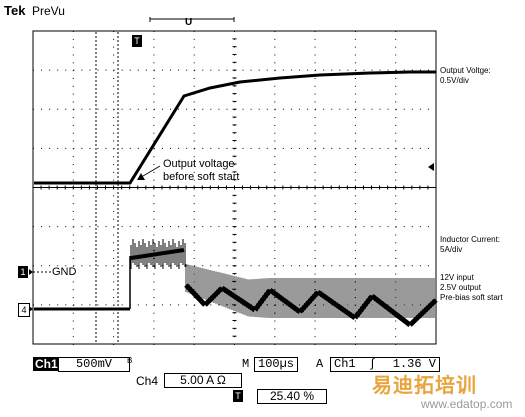  What do you see at coordinates (94, 364) in the screenshot?
I see `ch1-scale: 500mV` at bounding box center [94, 364].